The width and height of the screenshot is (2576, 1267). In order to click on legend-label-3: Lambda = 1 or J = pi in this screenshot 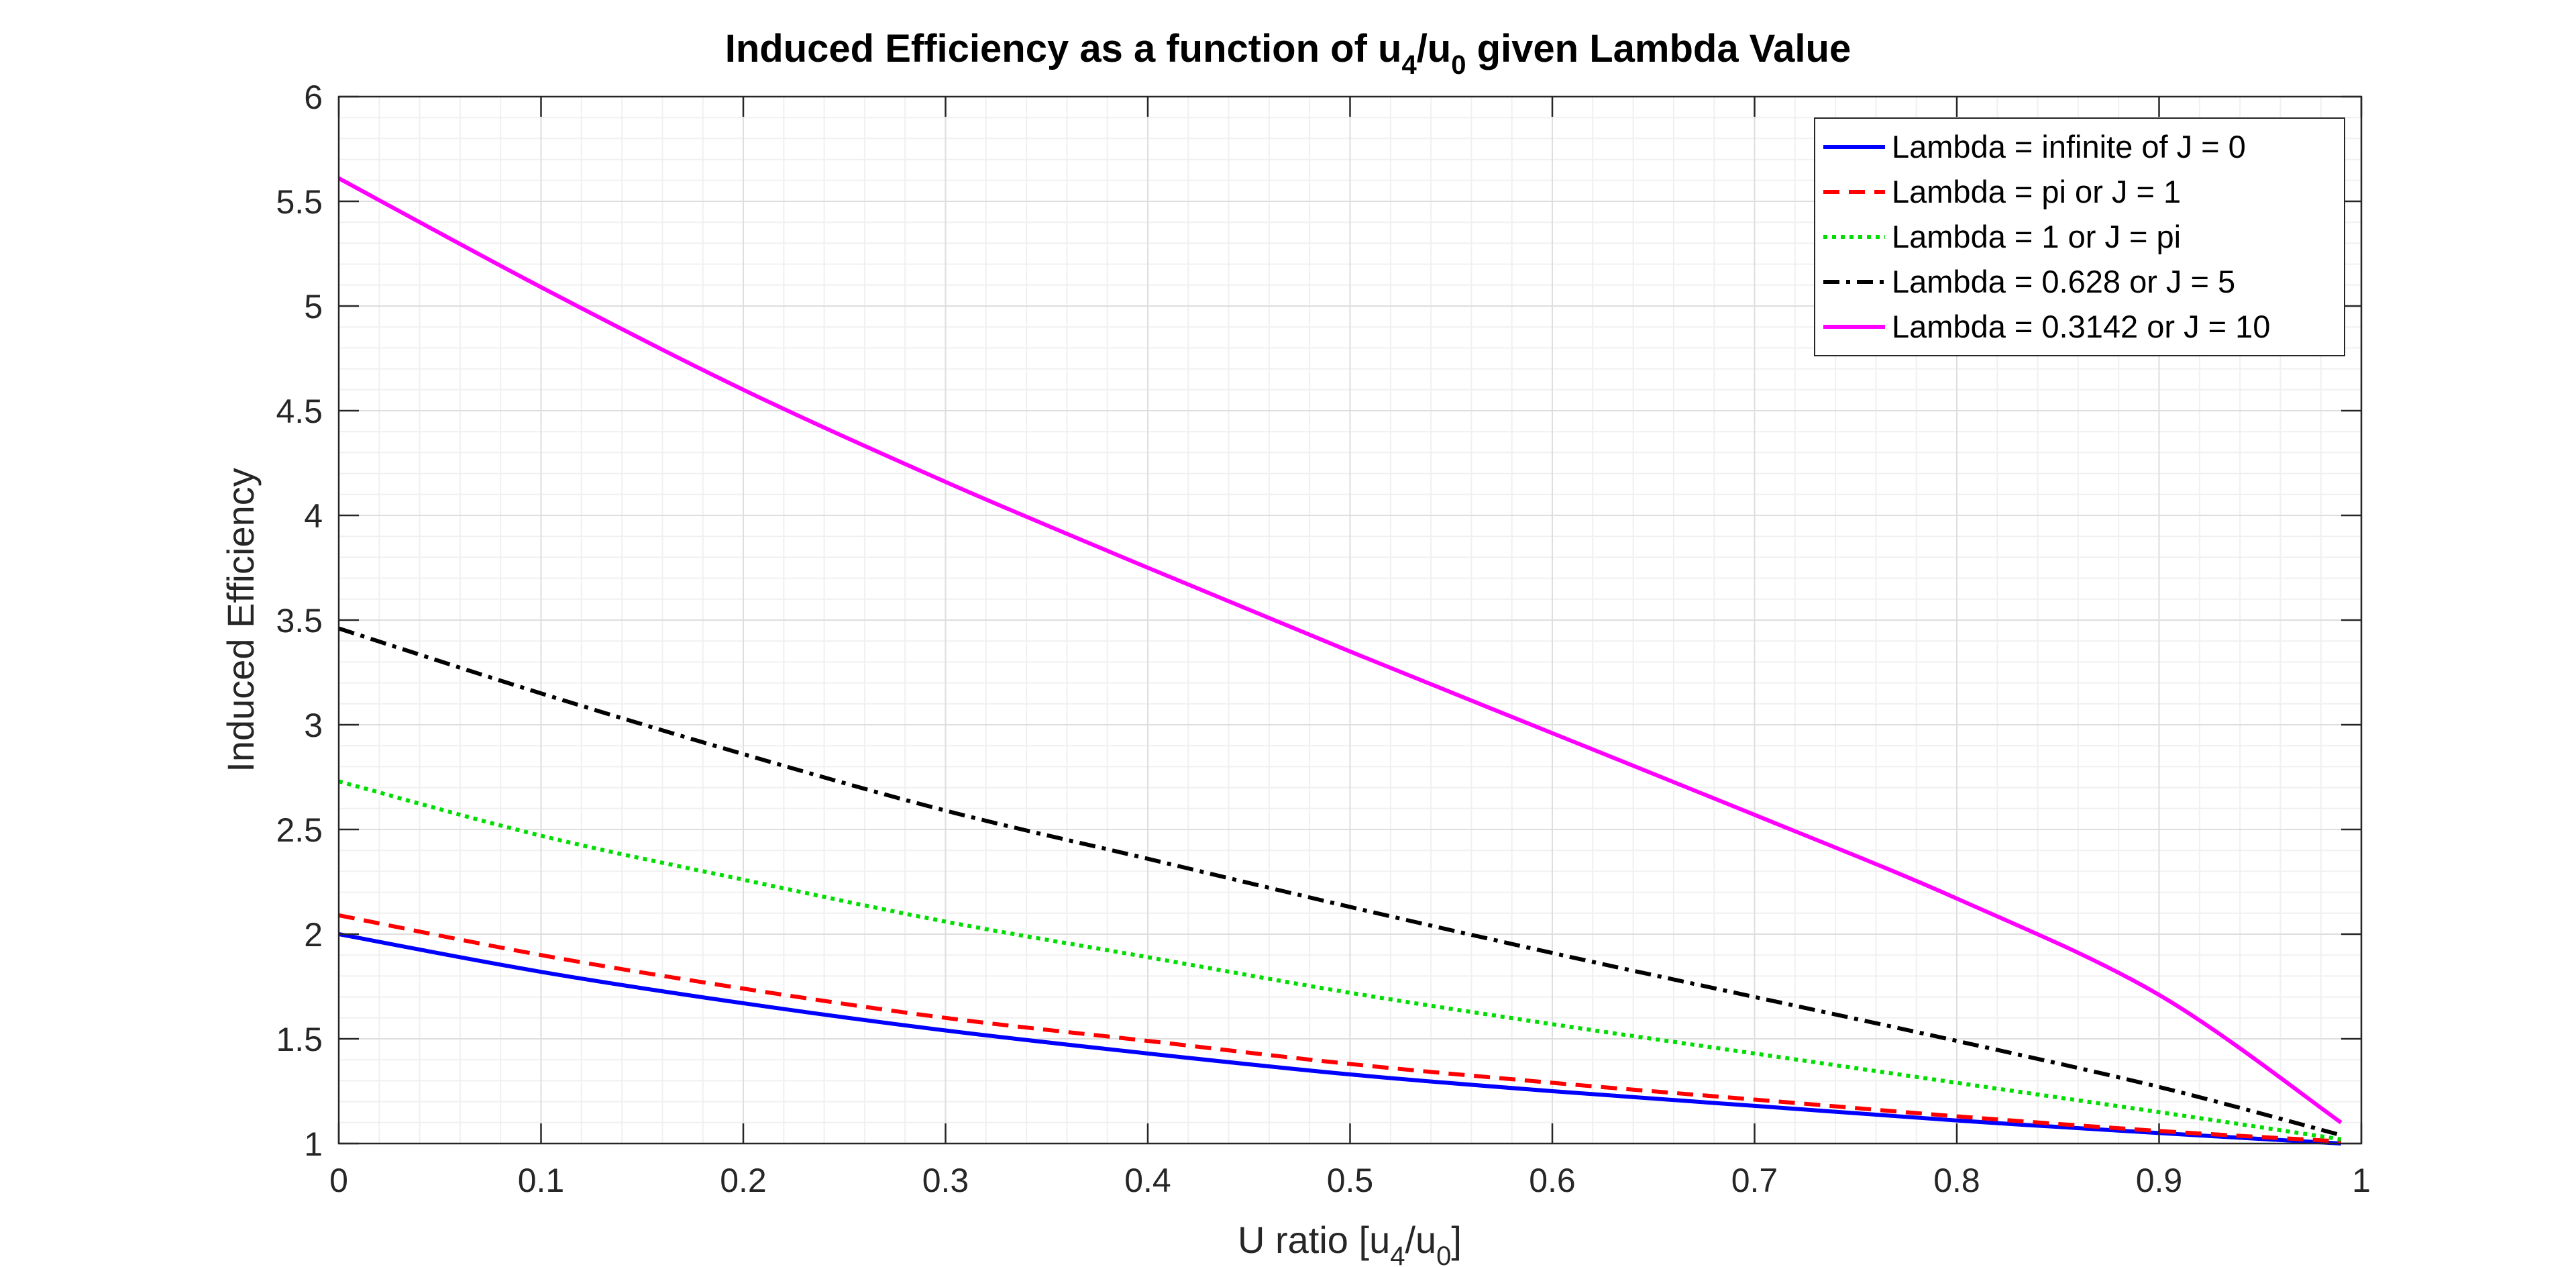, I will do `click(2036, 236)`.